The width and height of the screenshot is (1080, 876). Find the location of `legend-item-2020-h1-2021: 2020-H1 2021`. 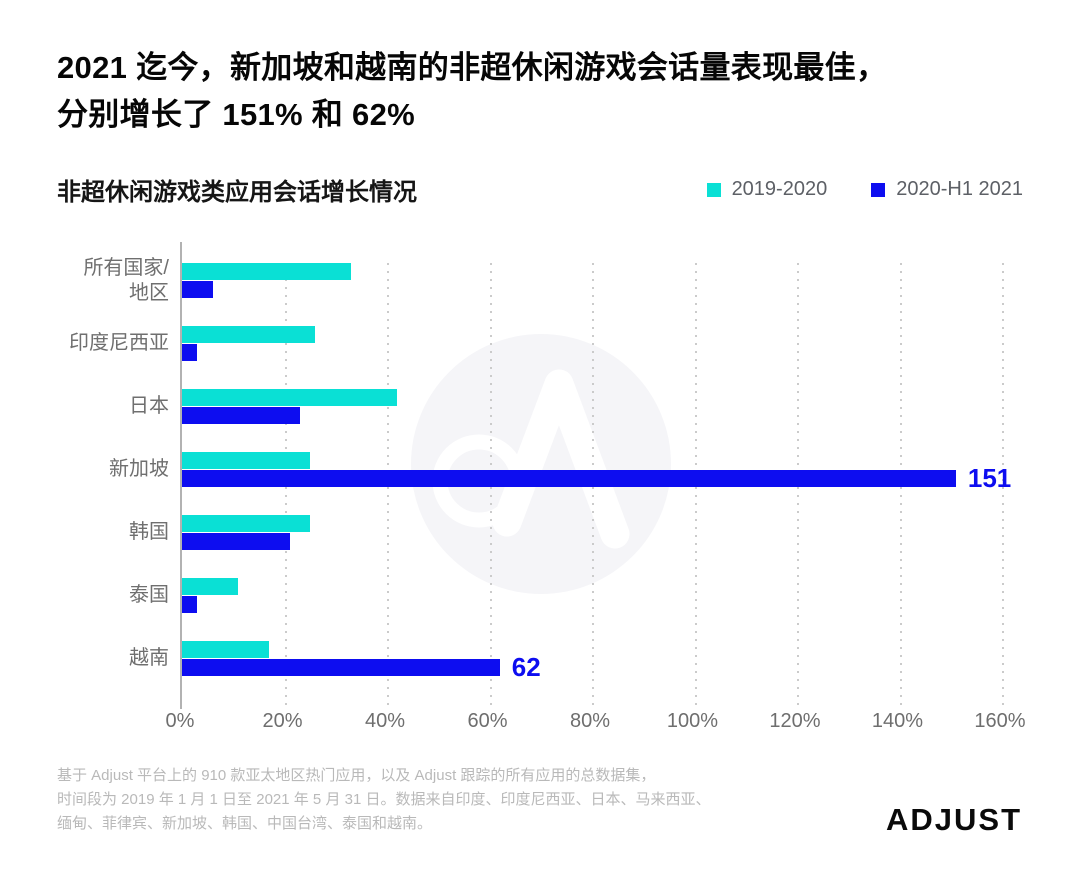

legend-item-2020-h1-2021: 2020-H1 2021 is located at coordinates (947, 189).